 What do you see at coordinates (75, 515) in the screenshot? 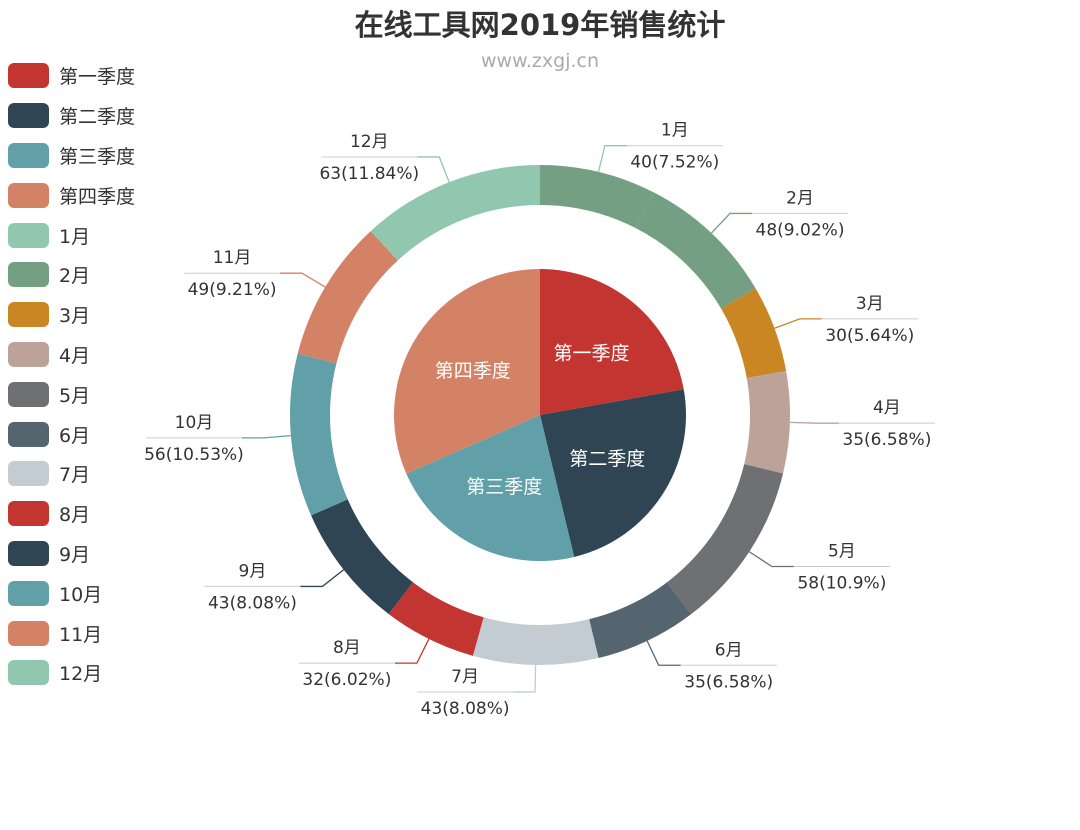
I see `legend-label: 8月` at bounding box center [75, 515].